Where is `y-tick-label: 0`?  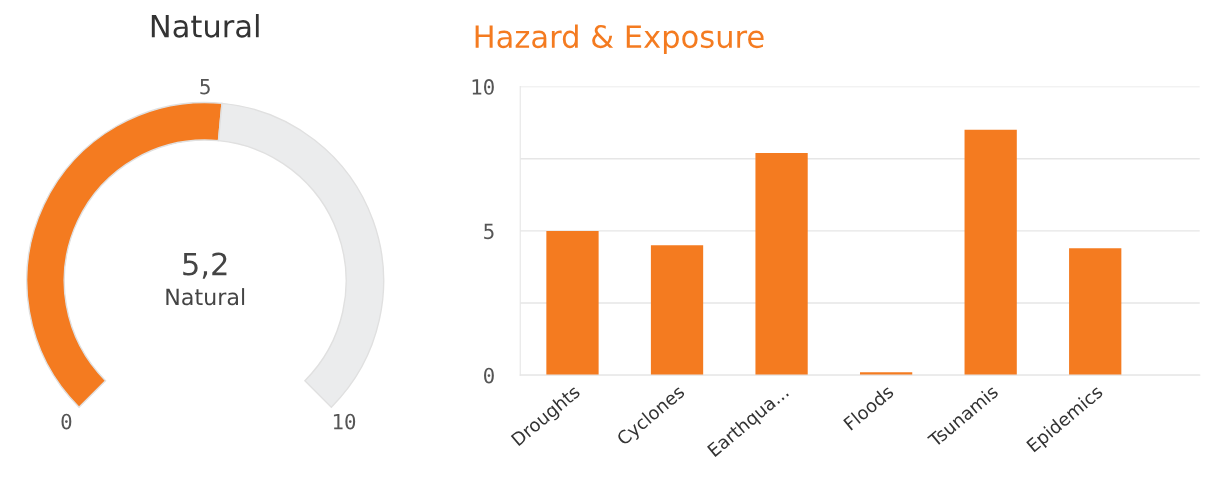
y-tick-label: 0 is located at coordinates (489, 375).